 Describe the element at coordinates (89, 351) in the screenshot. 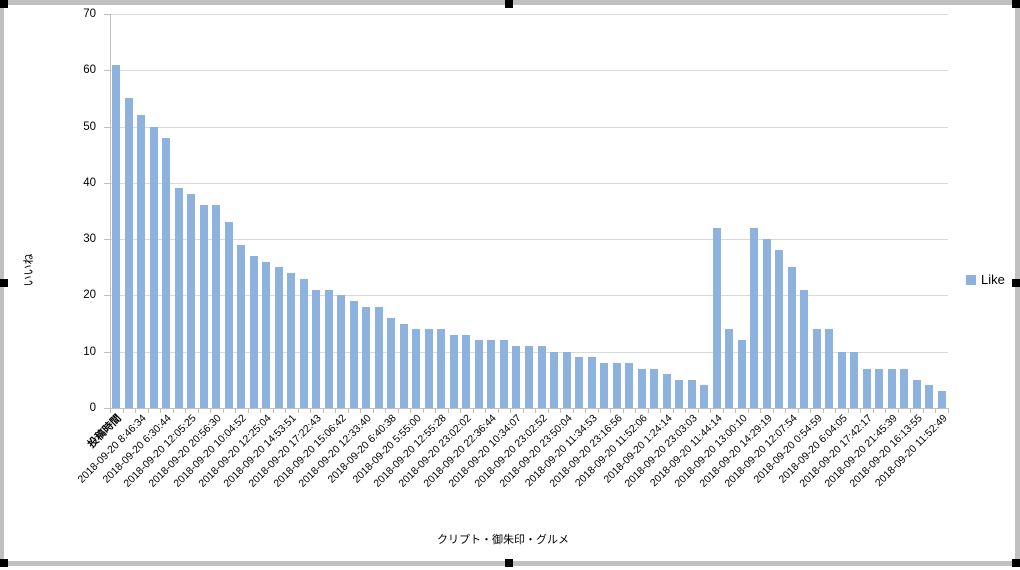

I see `y-axis-tick-label: 10` at that location.